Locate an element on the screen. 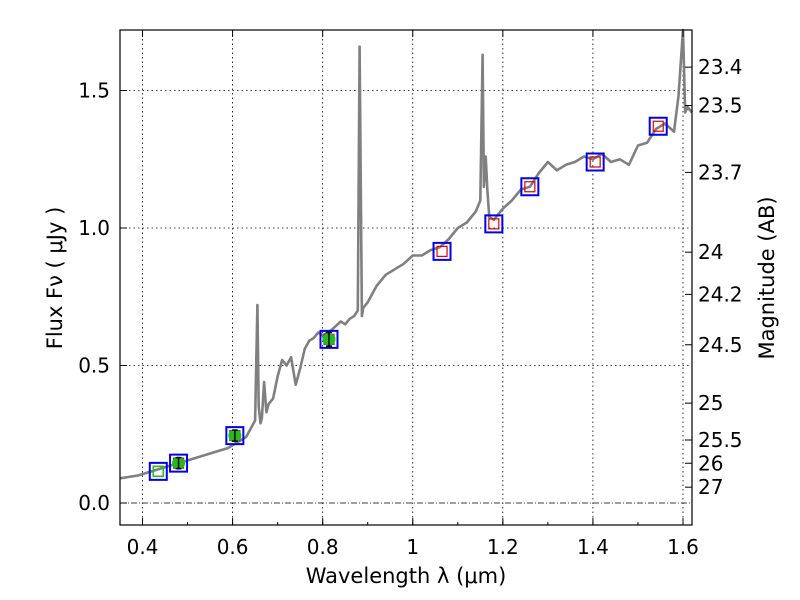  observed-photometry-point is located at coordinates (158, 471).